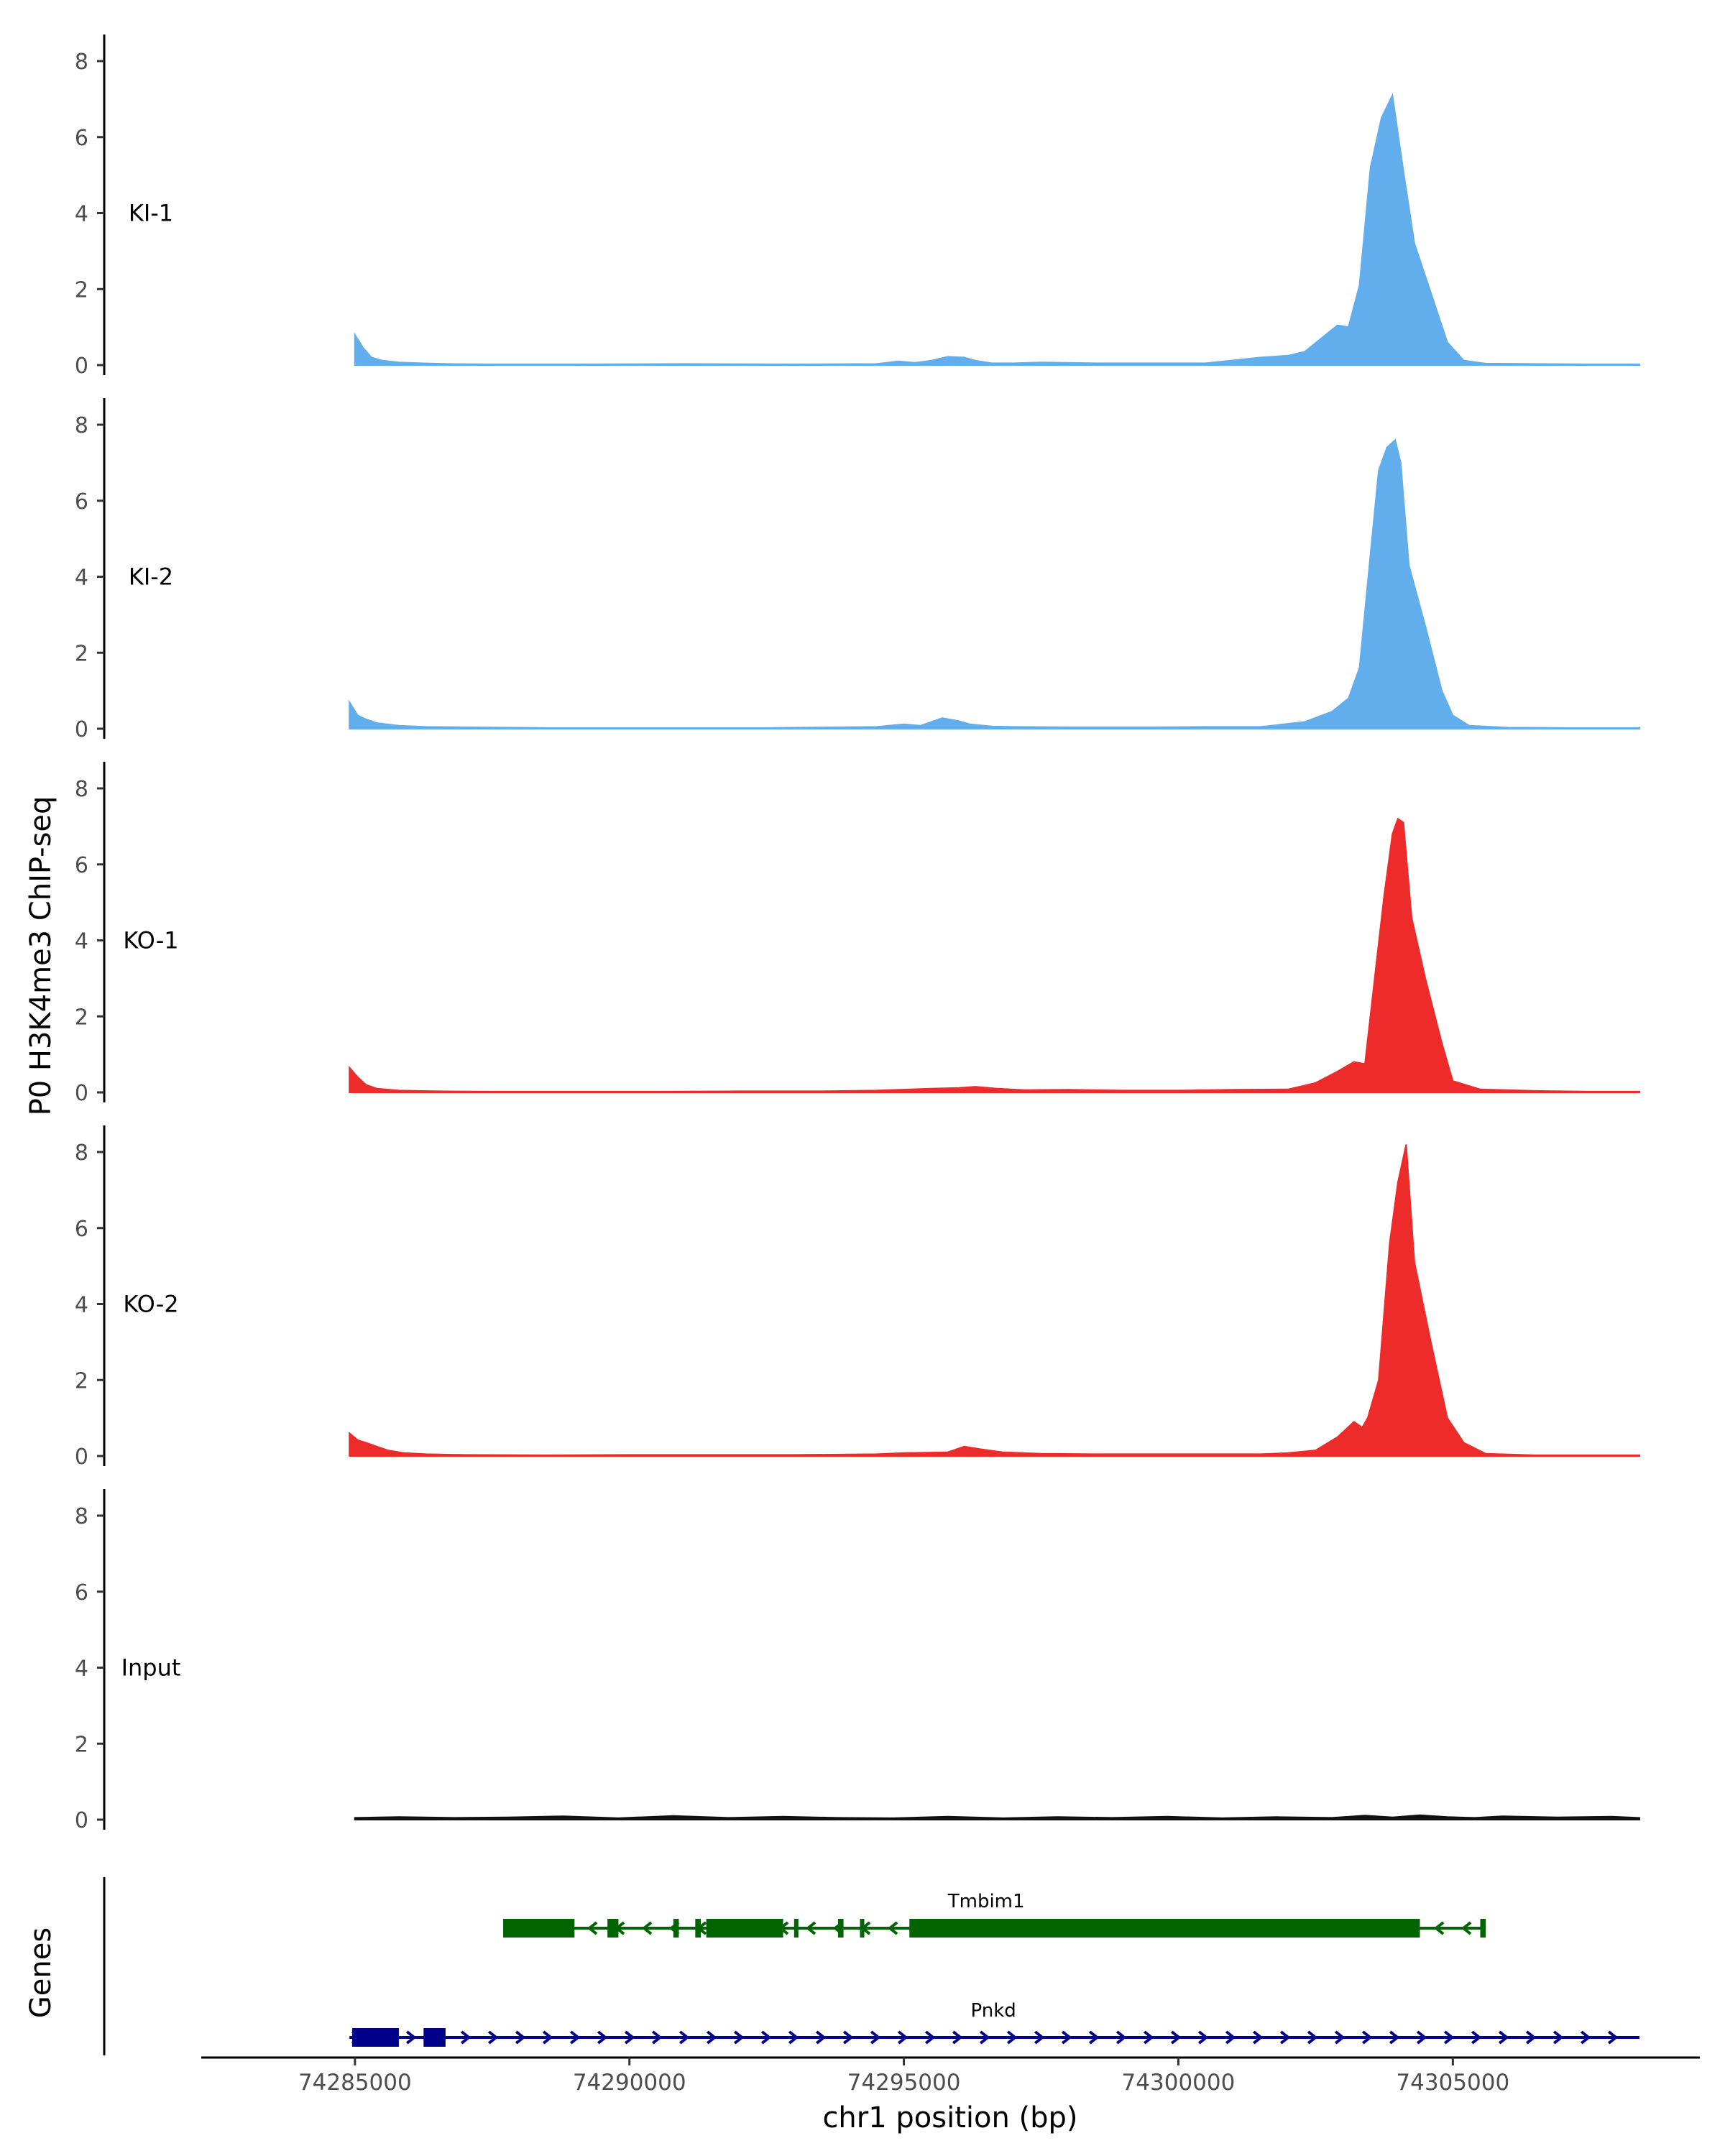 The width and height of the screenshot is (1725, 2156). Describe the element at coordinates (994, 2024) in the screenshot. I see `gene-pnkd: Pnkd` at that location.